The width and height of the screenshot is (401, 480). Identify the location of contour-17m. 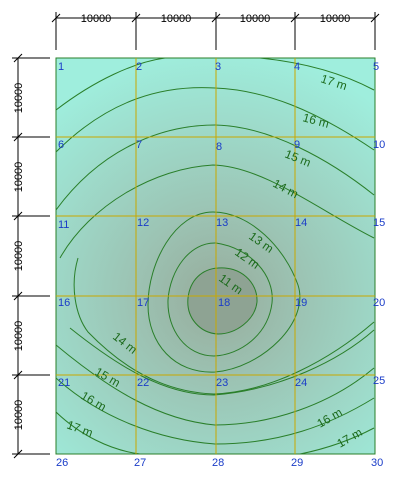
(215, 84).